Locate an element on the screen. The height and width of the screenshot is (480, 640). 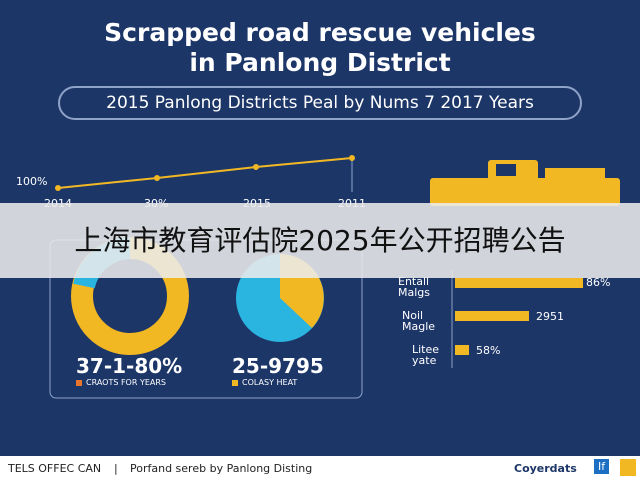
legend-label: COLASY HEAT is located at coordinates (270, 382).